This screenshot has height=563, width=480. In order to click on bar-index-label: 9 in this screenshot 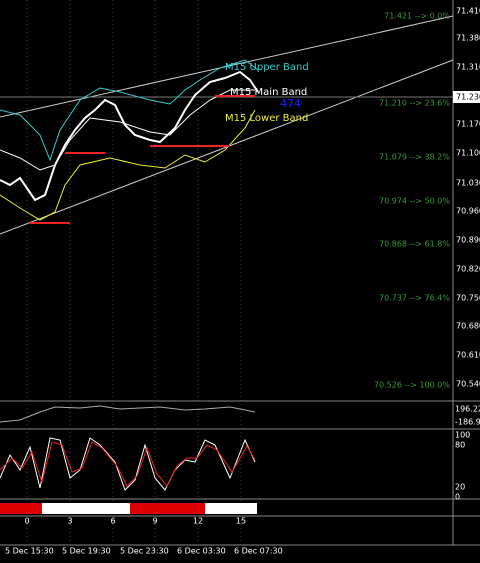, I will do `click(154, 521)`.